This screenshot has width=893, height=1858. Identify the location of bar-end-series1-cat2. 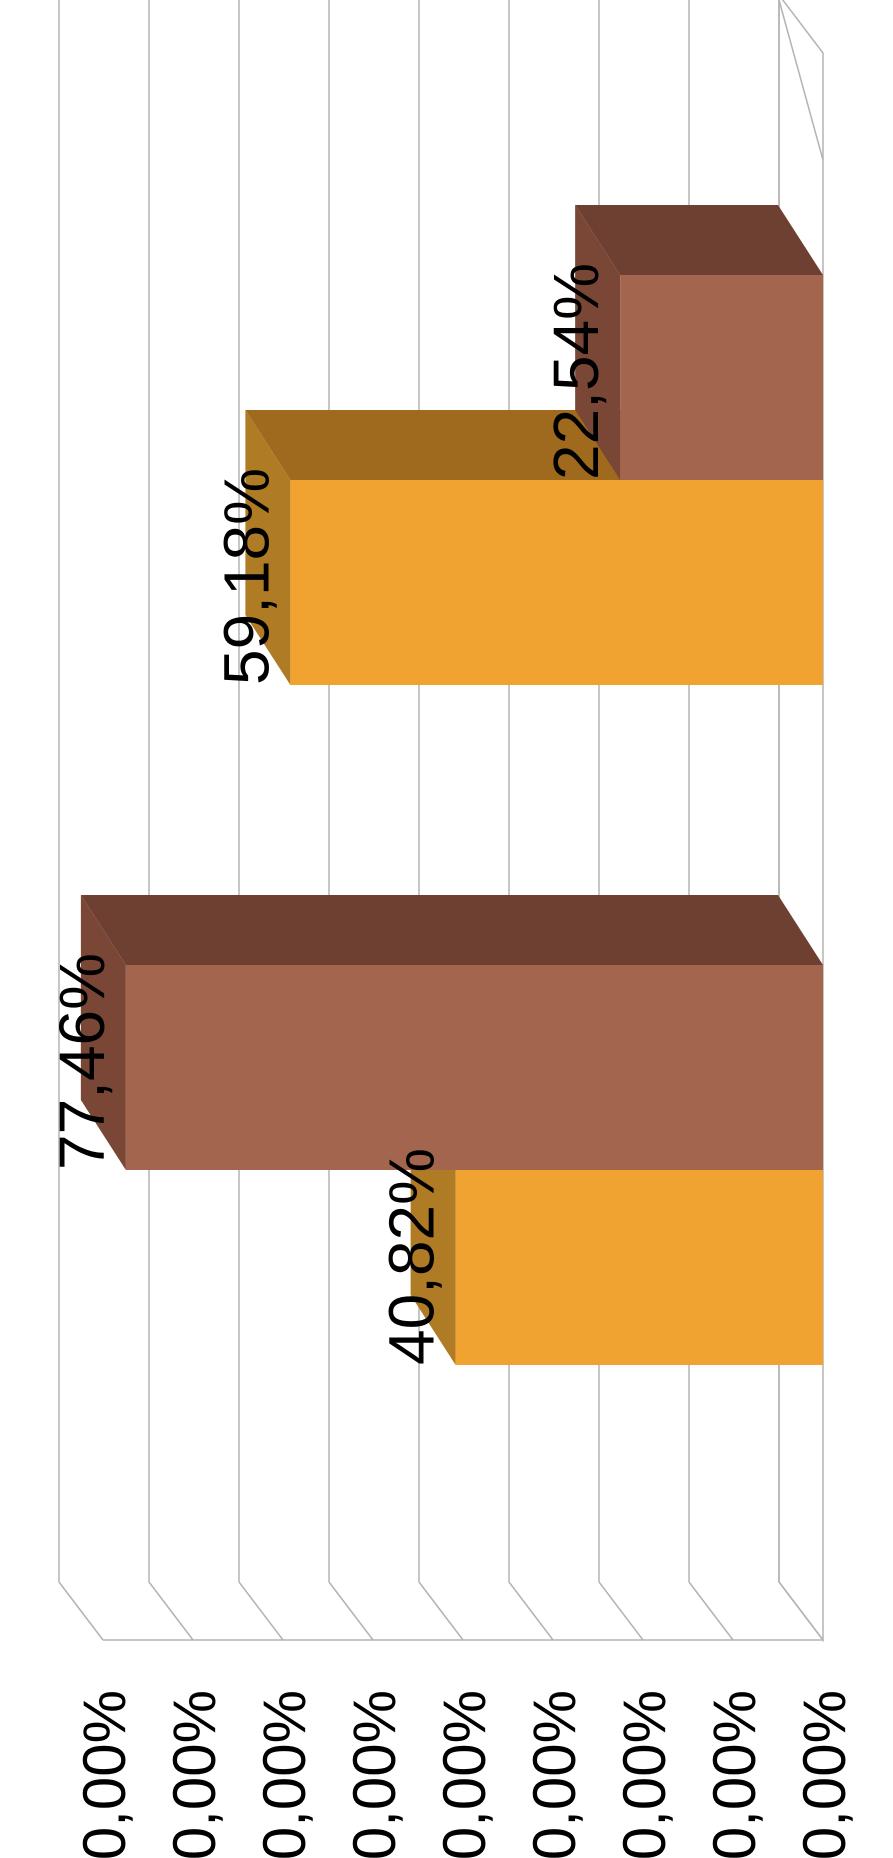
(268, 547).